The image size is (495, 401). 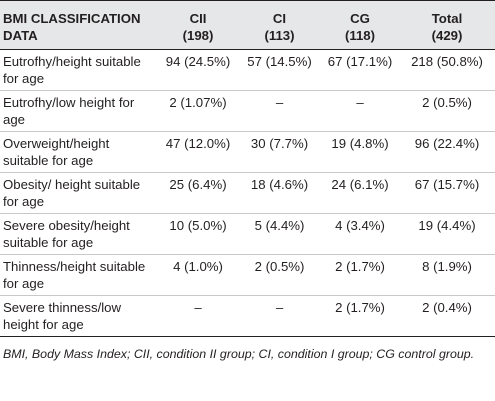 I want to click on header-line-1: CII, so click(x=198, y=18).